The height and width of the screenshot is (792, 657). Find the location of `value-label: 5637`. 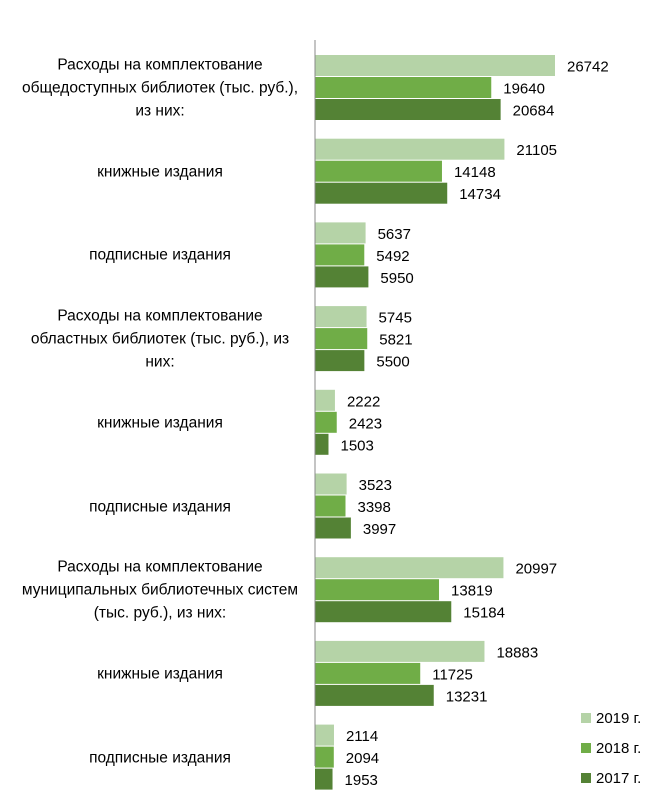

value-label: 5637 is located at coordinates (394, 234).